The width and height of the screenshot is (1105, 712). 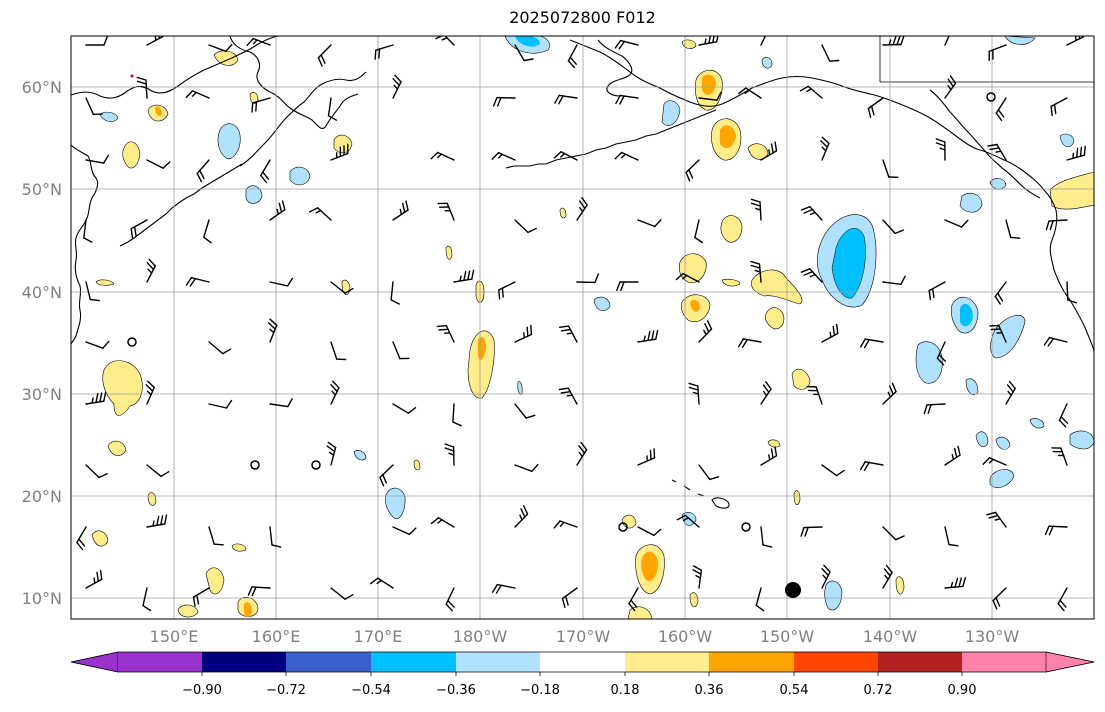 I want to click on colorbar-tick-label: 0.54, so click(x=794, y=690).